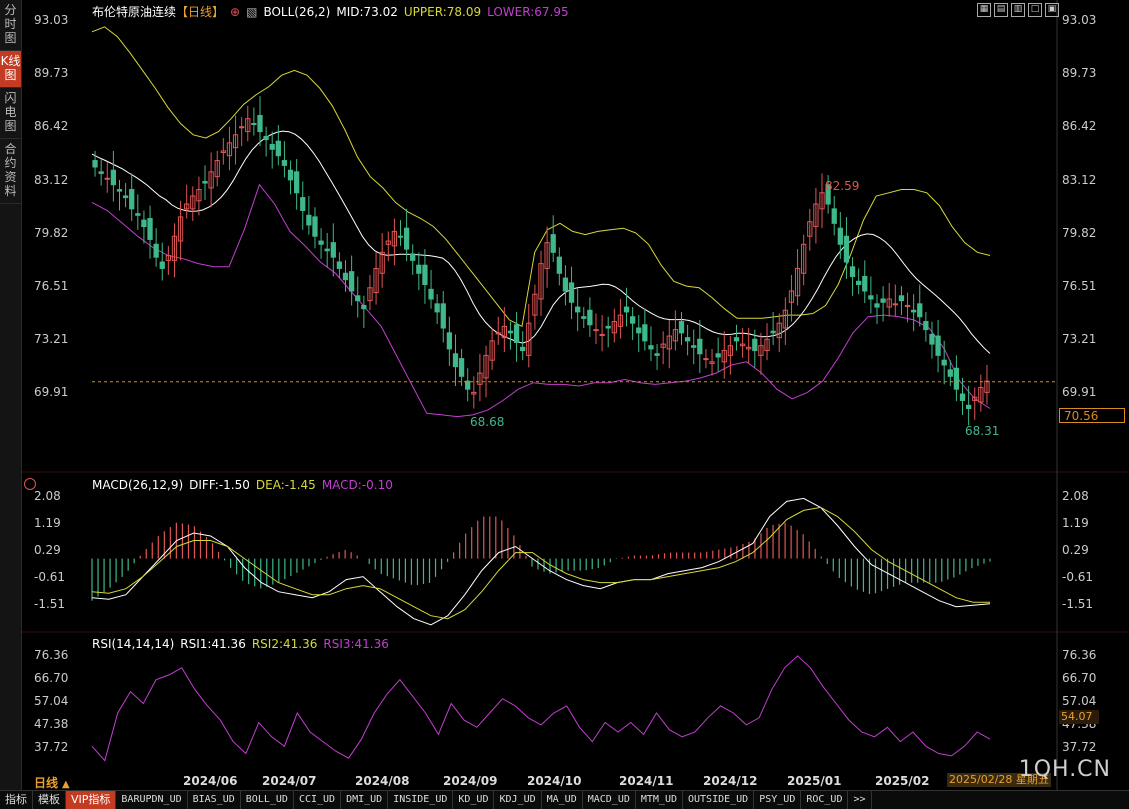  What do you see at coordinates (365, 800) in the screenshot?
I see `indicator-tab-dmiud: DMI_UD` at bounding box center [365, 800].